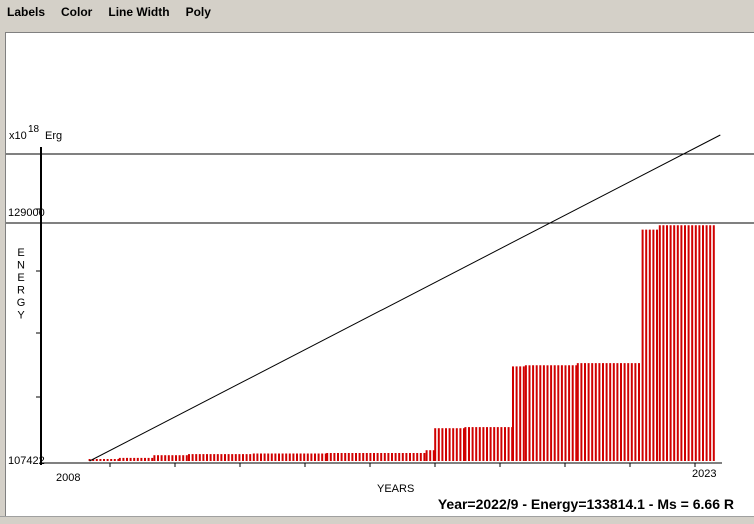 The image size is (754, 524). I want to click on menu-line-width: Line Width, so click(139, 12).